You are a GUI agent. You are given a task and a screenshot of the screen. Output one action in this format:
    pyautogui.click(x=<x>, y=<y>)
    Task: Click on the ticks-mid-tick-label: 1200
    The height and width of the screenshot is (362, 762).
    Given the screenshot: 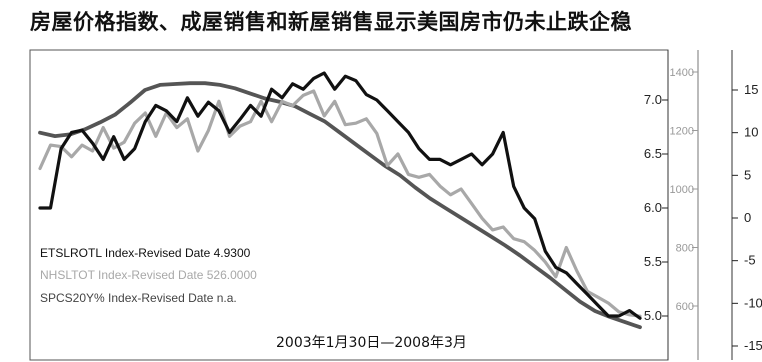 What is the action you would take?
    pyautogui.click(x=682, y=132)
    